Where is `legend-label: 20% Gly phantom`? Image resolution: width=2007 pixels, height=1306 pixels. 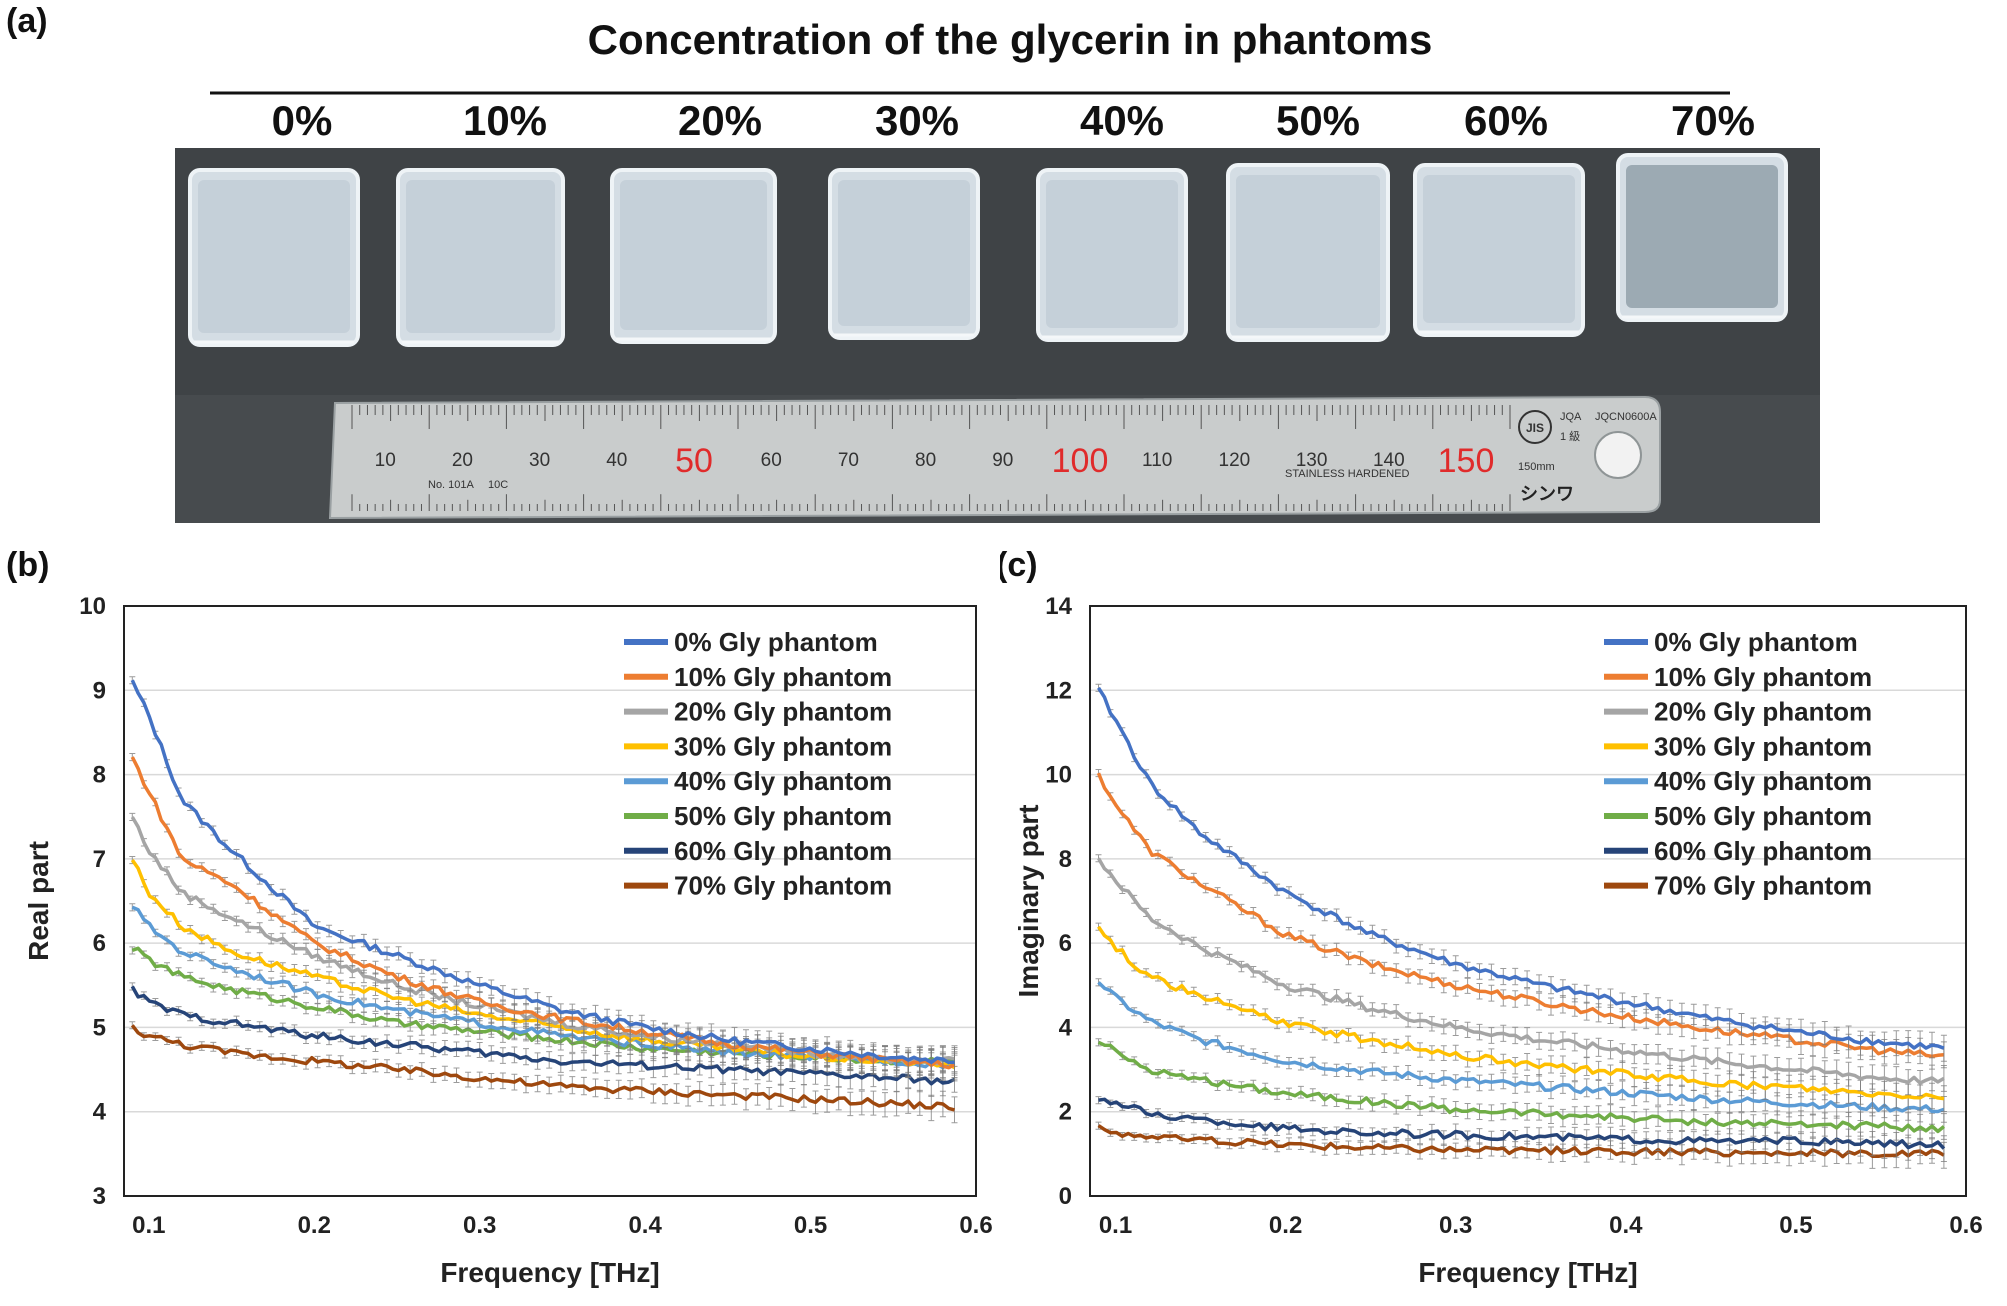 legend-label: 20% Gly phantom is located at coordinates (1763, 712).